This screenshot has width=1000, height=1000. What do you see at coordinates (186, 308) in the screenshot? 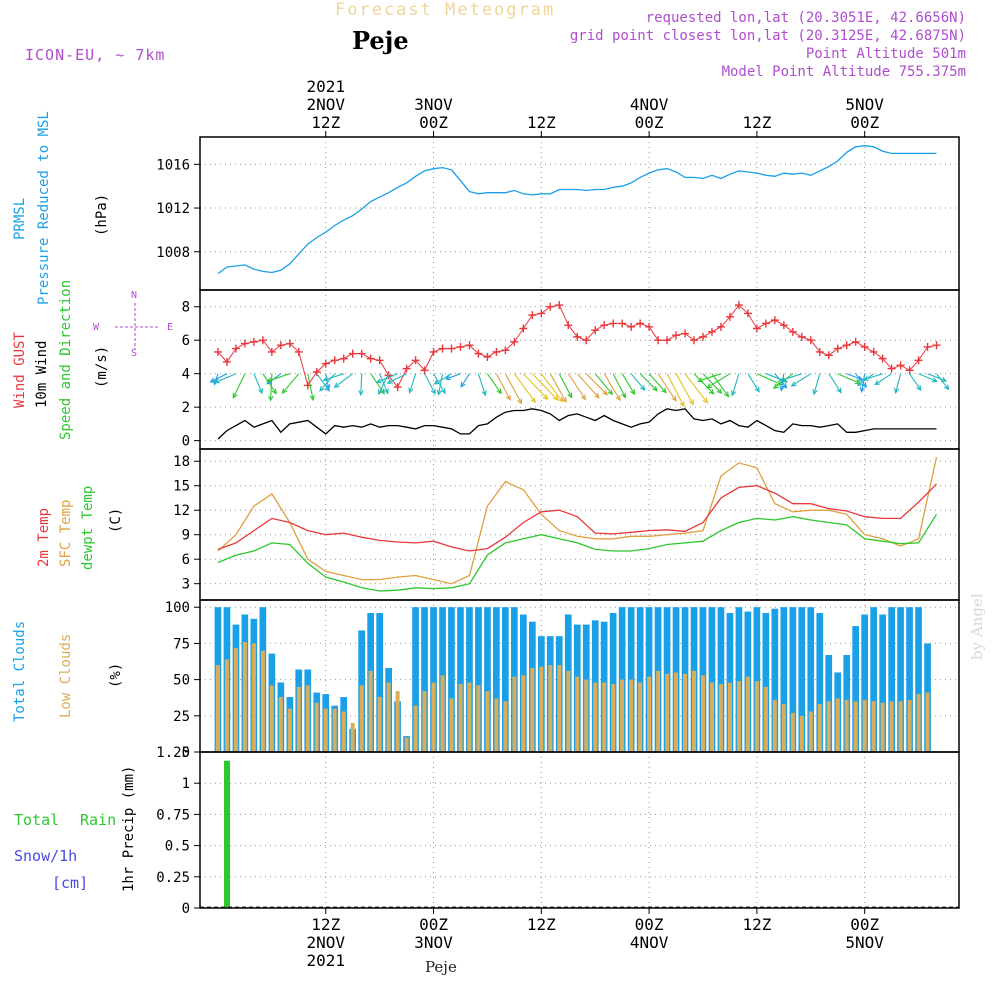
I see `y-tick-label: 8` at bounding box center [186, 308].